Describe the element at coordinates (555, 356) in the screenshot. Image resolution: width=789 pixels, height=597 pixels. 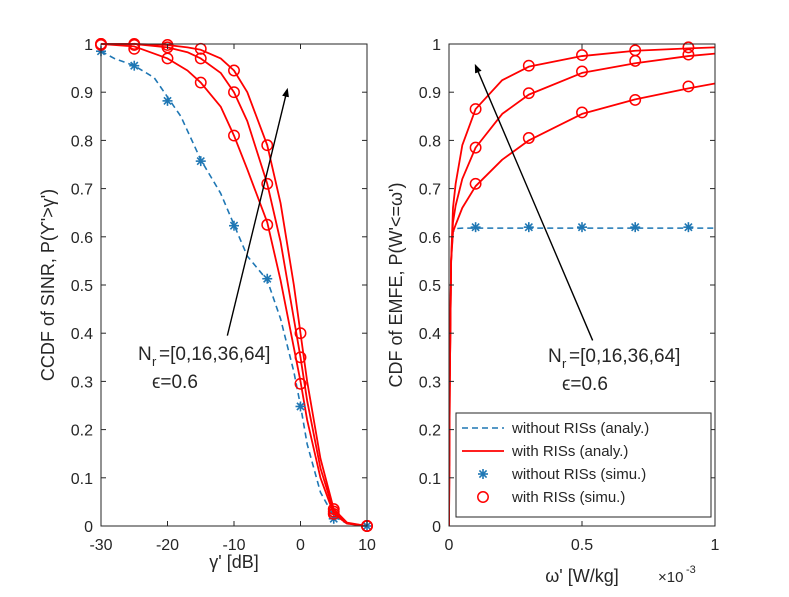
I see `cdf-annotation-nr-base: N` at that location.